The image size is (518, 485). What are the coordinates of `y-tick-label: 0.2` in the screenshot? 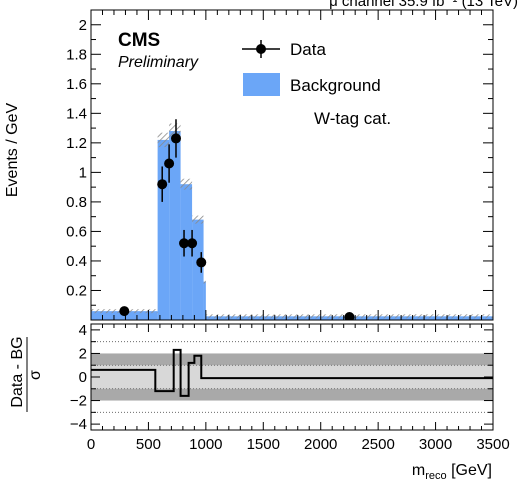 It's located at (76, 290).